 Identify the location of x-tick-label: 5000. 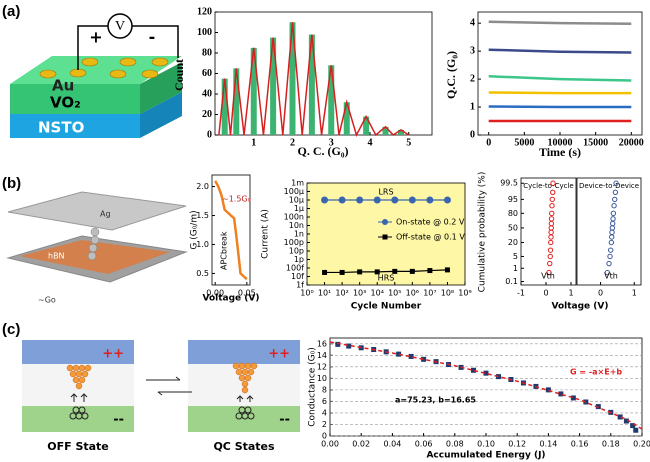
(524, 142).